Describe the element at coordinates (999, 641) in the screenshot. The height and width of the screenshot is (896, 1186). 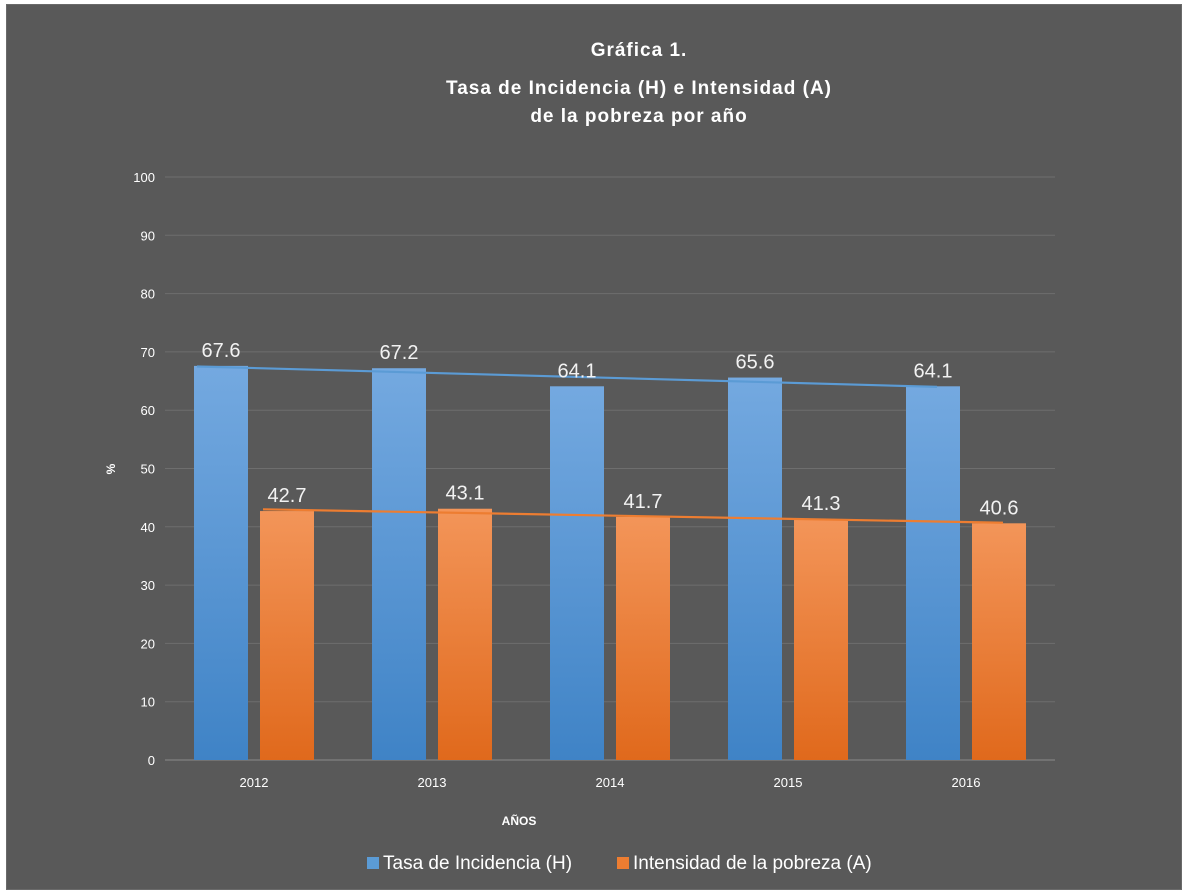
I see `bar-intensidad-2016` at that location.